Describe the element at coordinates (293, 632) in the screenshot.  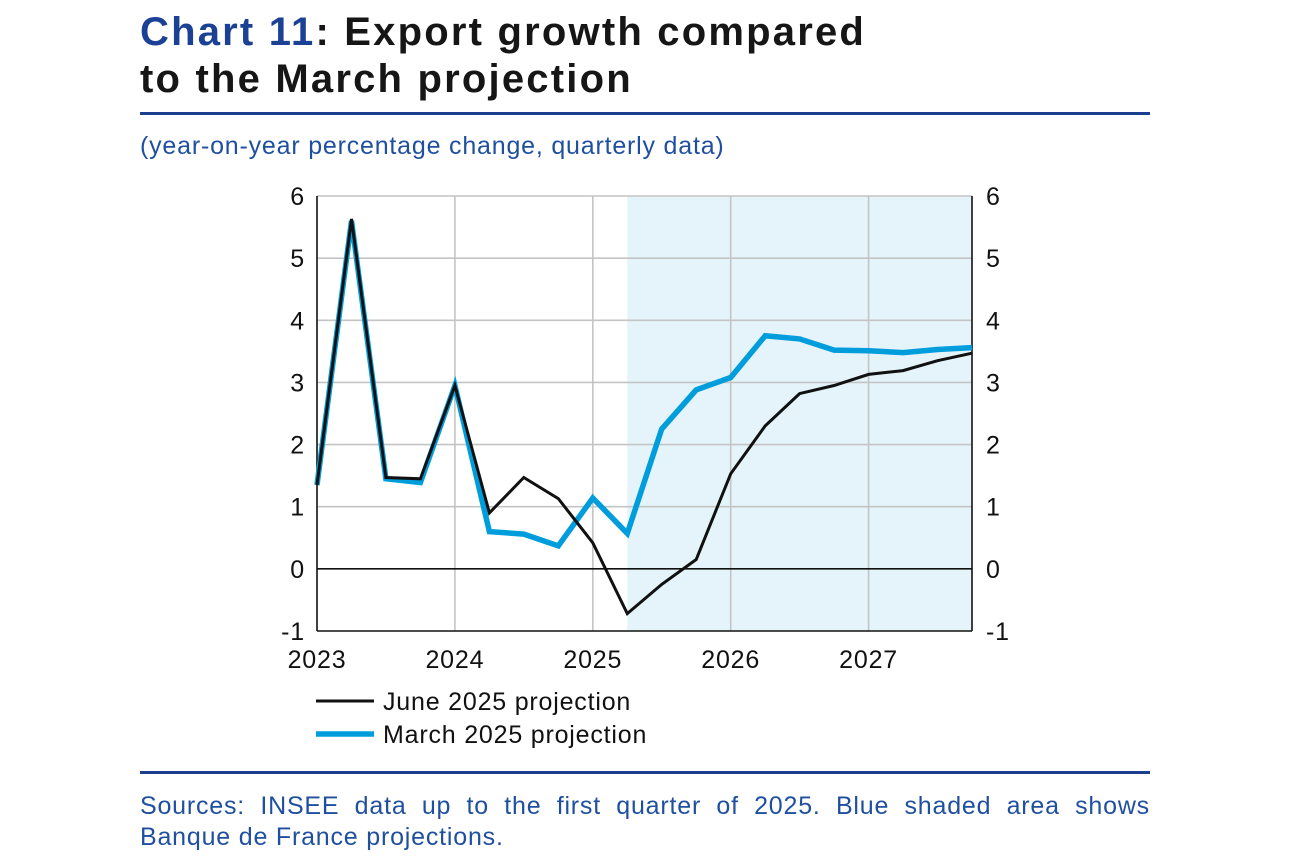
I see `y-tick-label-left: -1` at that location.